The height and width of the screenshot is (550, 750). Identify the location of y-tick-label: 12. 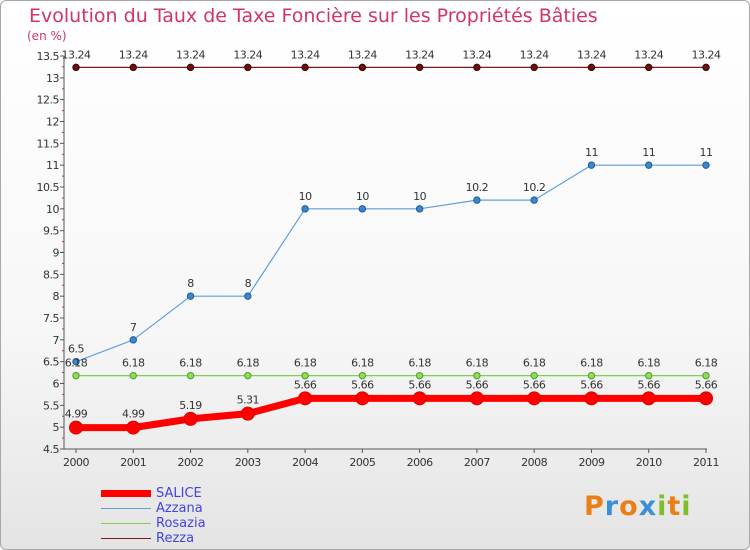
(52, 122).